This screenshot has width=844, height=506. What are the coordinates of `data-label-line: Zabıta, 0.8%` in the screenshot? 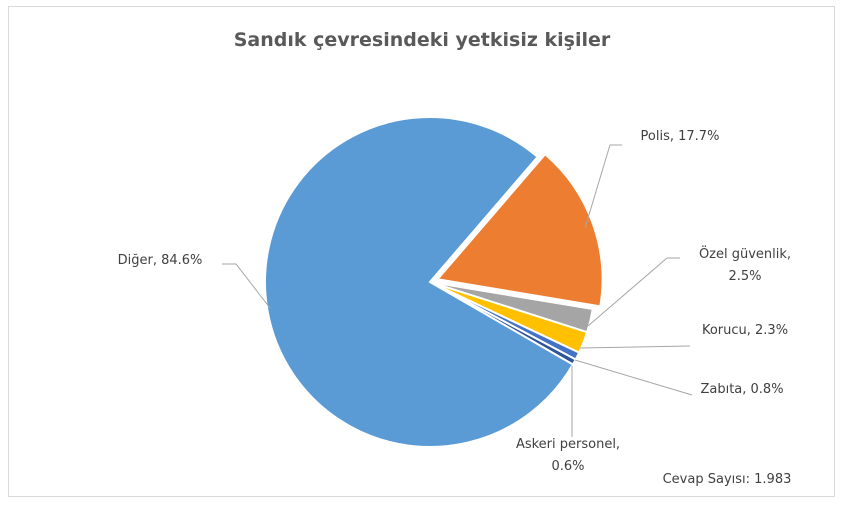 It's located at (741, 389).